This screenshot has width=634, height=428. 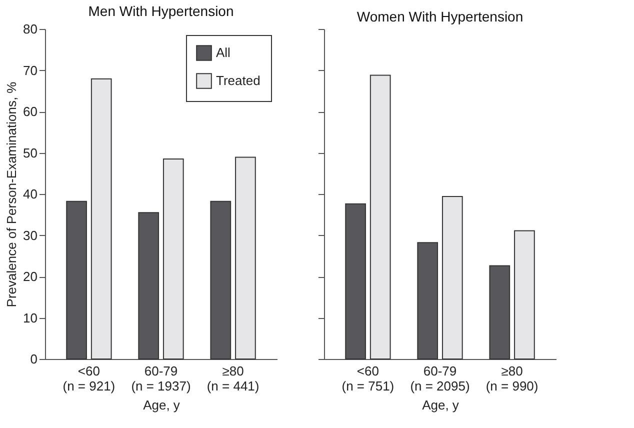 I want to click on legend-label: All, so click(x=223, y=52).